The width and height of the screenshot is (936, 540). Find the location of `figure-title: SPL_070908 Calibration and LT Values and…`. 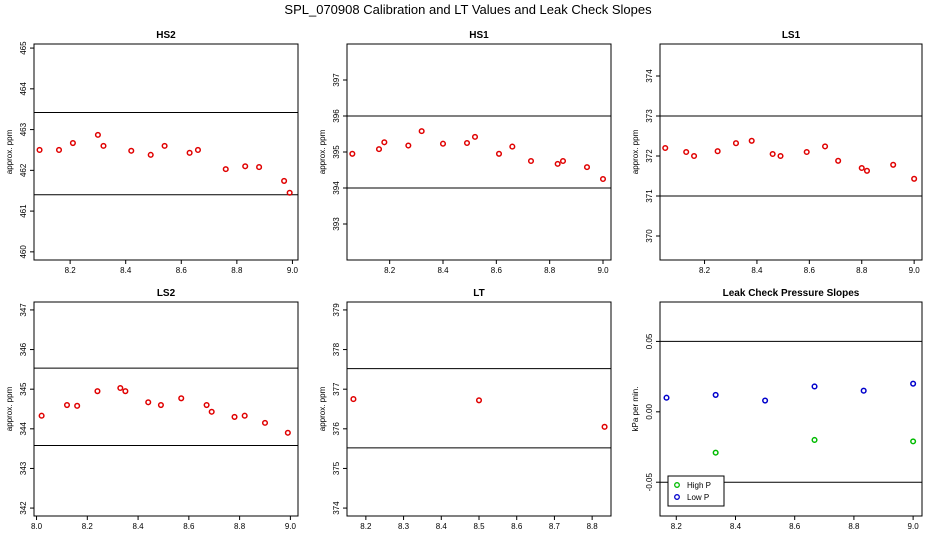

figure-title: SPL_070908 Calibration and LT Values and… is located at coordinates (468, 9).